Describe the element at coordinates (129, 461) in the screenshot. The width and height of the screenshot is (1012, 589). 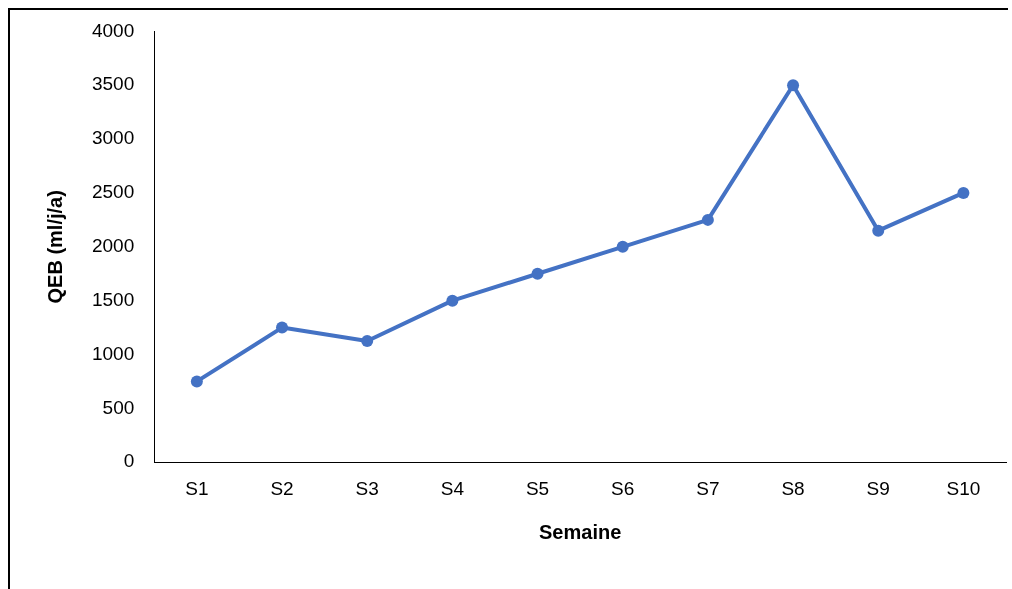
I see `y-tick-label: 0` at that location.